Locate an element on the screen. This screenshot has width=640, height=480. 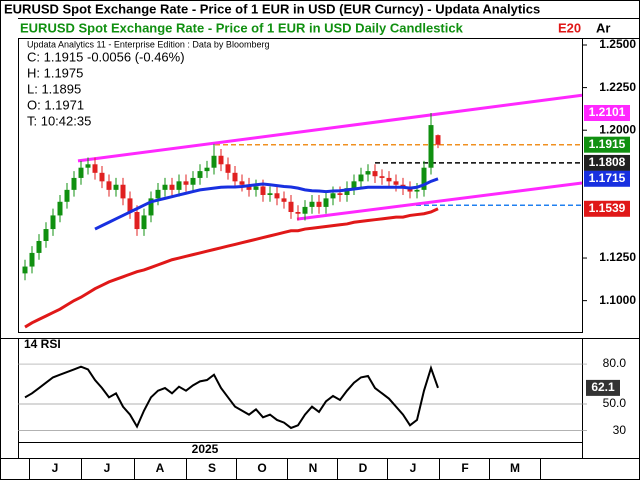
x-tick-label: S is located at coordinates (212, 468).